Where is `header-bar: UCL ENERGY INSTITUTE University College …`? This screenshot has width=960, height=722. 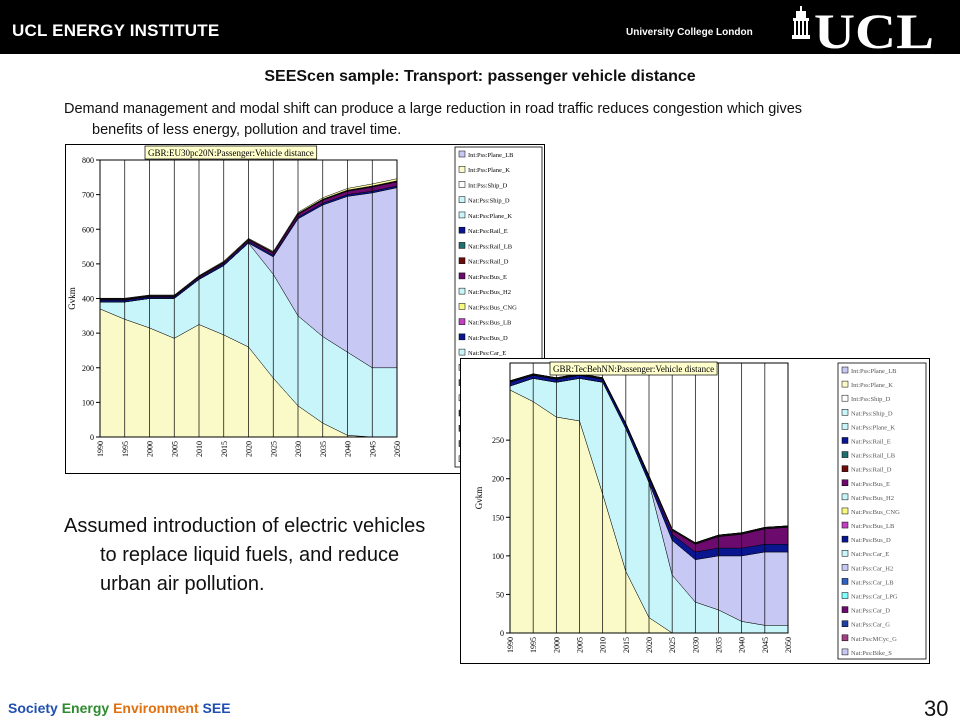 header-bar: UCL ENERGY INSTITUTE University College … is located at coordinates (480, 27).